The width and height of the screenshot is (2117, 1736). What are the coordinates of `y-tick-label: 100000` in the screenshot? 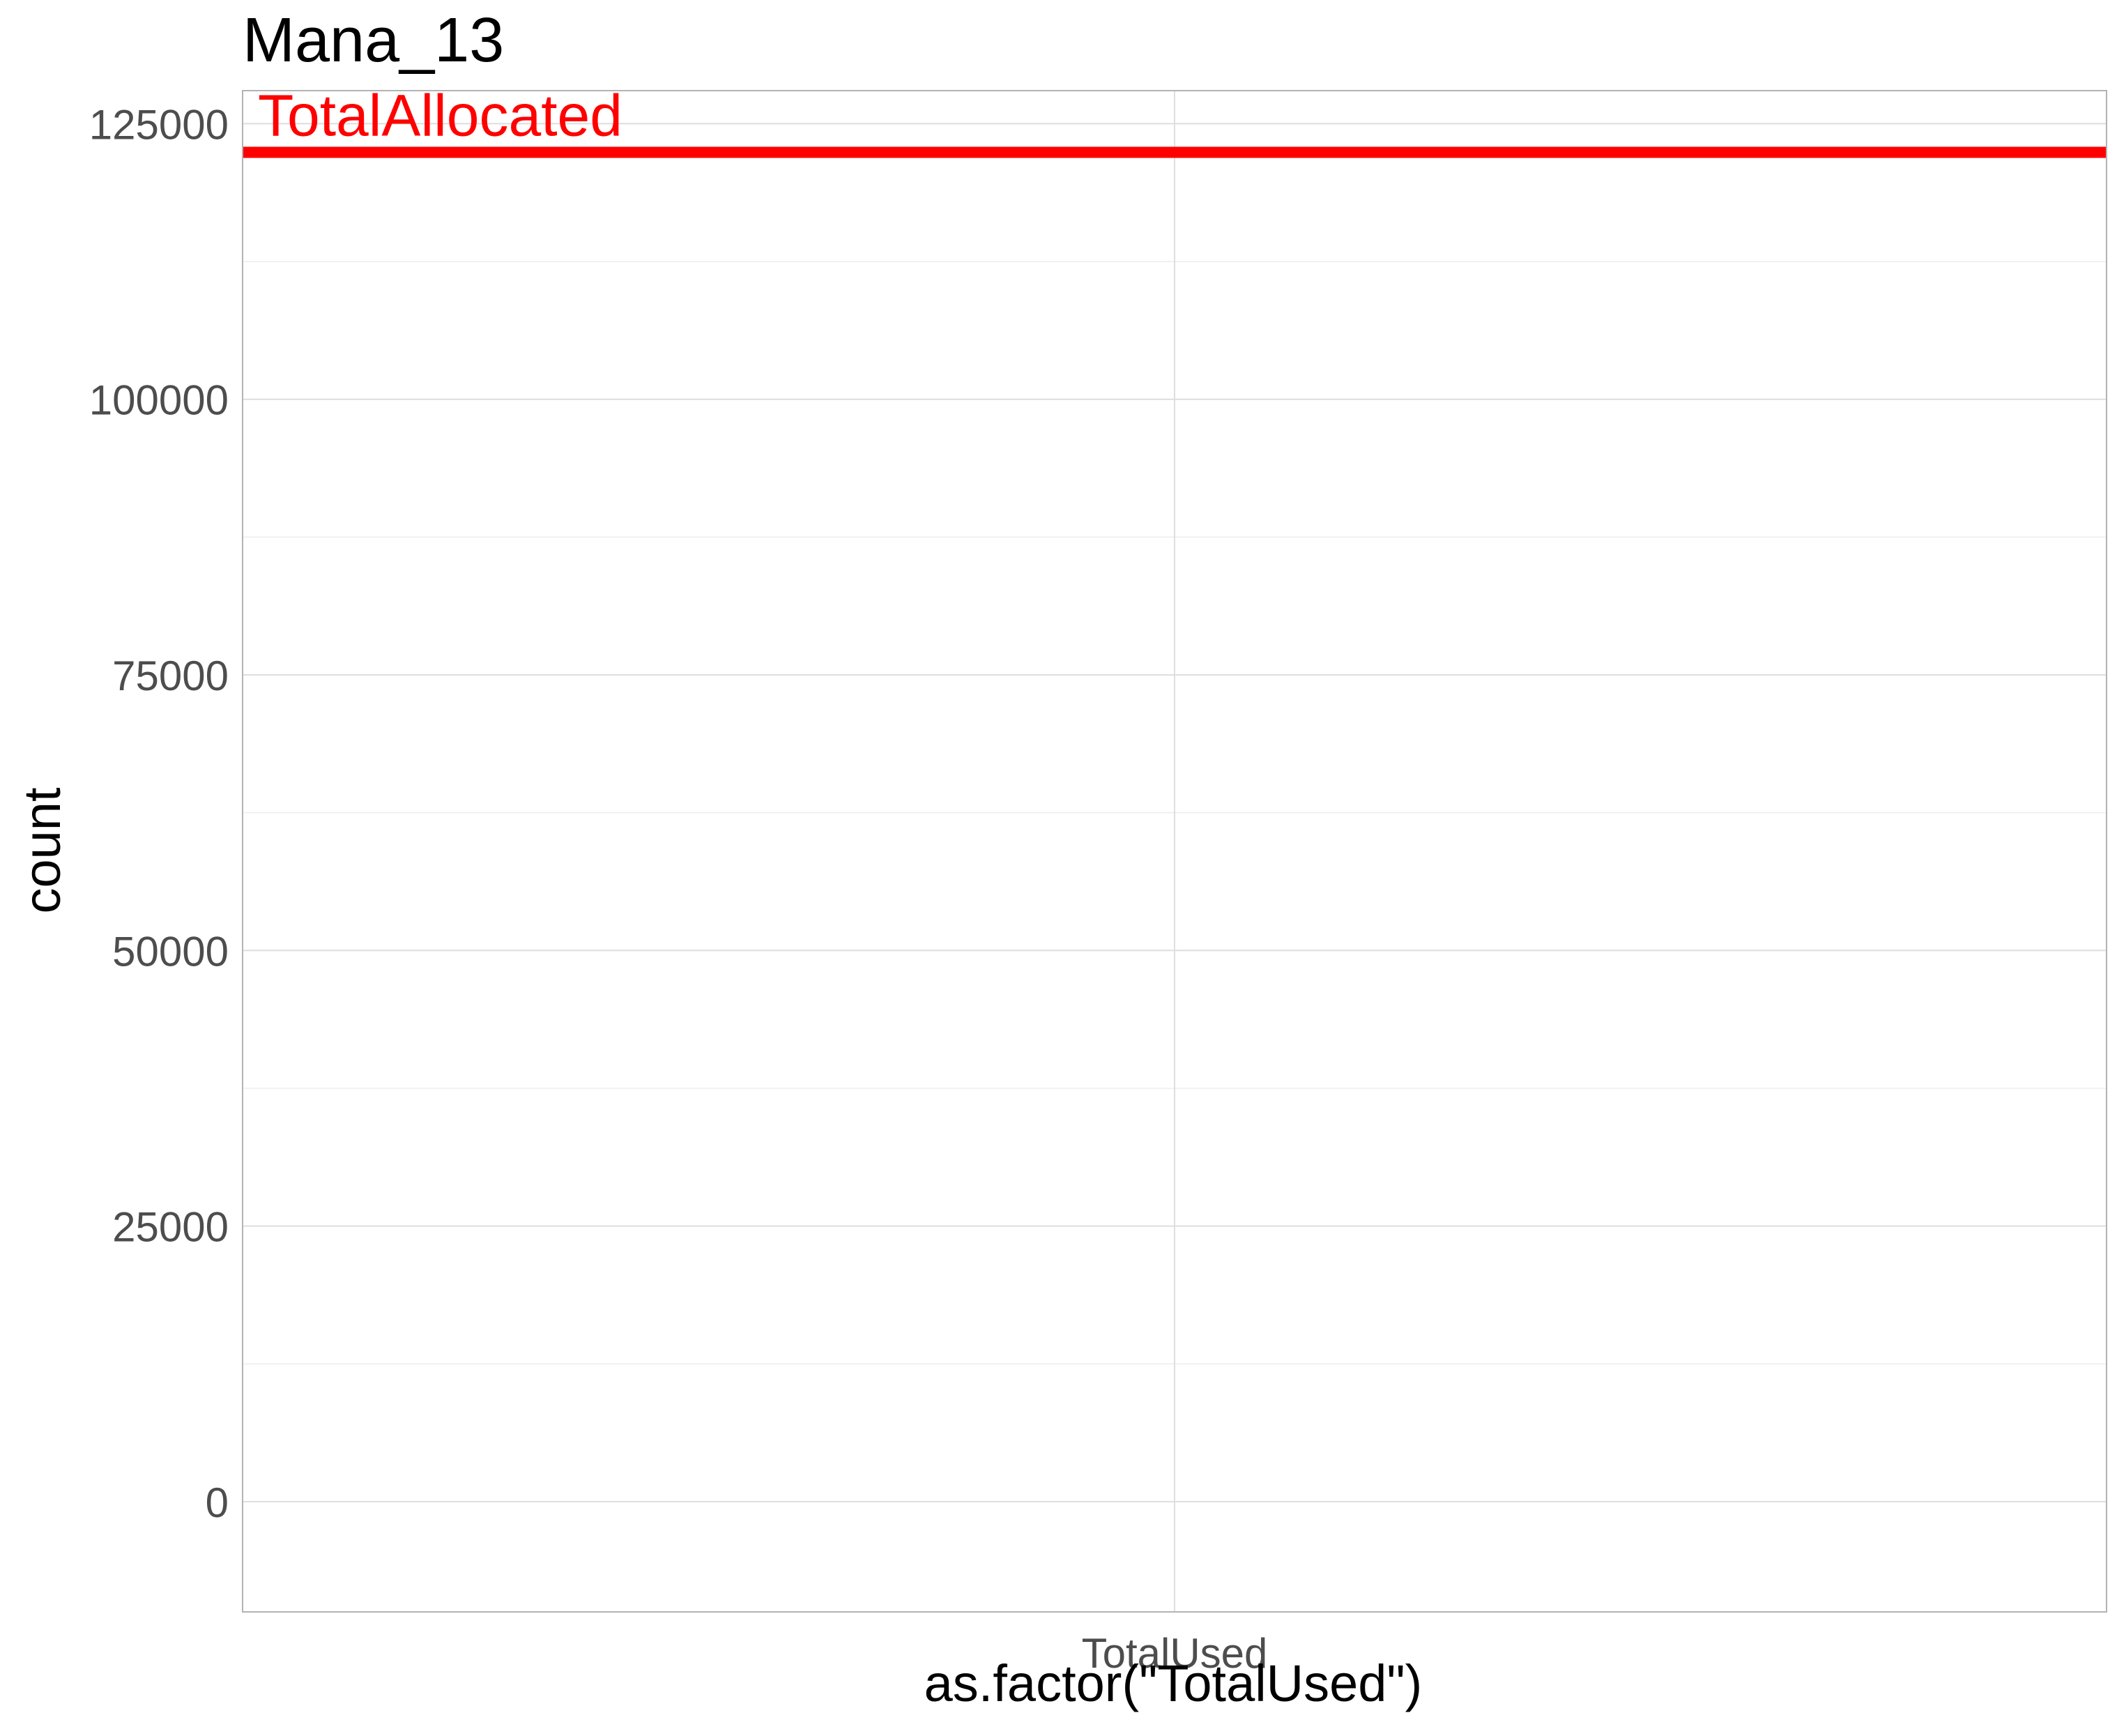 It's located at (159, 401).